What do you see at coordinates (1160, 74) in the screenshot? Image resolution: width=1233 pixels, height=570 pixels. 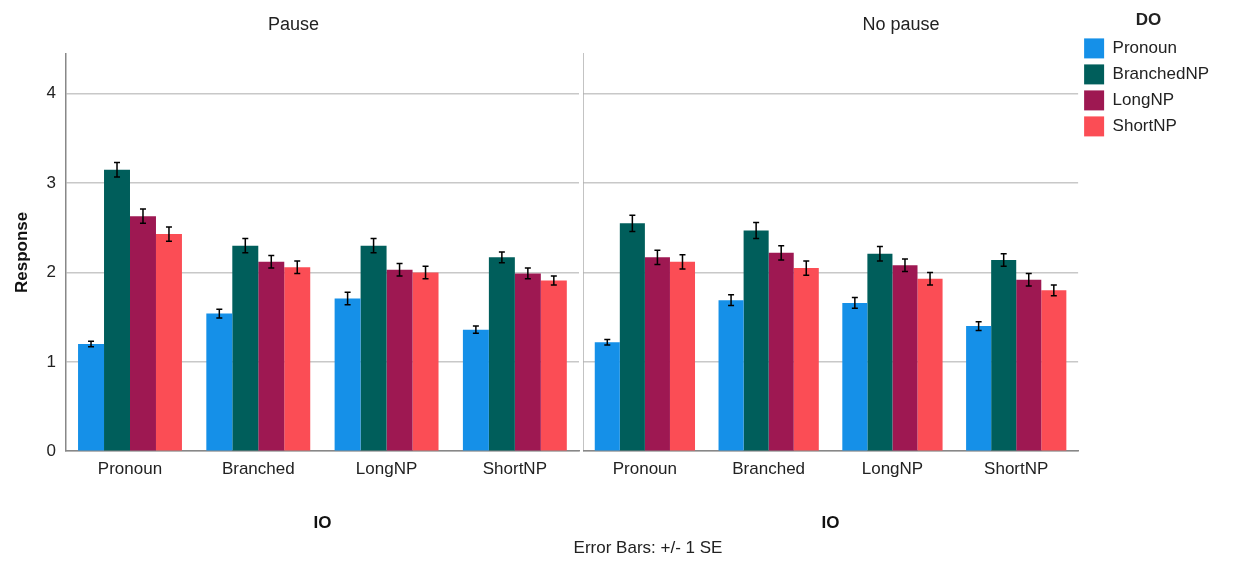 I see `legend-label: BranchedNP` at bounding box center [1160, 74].